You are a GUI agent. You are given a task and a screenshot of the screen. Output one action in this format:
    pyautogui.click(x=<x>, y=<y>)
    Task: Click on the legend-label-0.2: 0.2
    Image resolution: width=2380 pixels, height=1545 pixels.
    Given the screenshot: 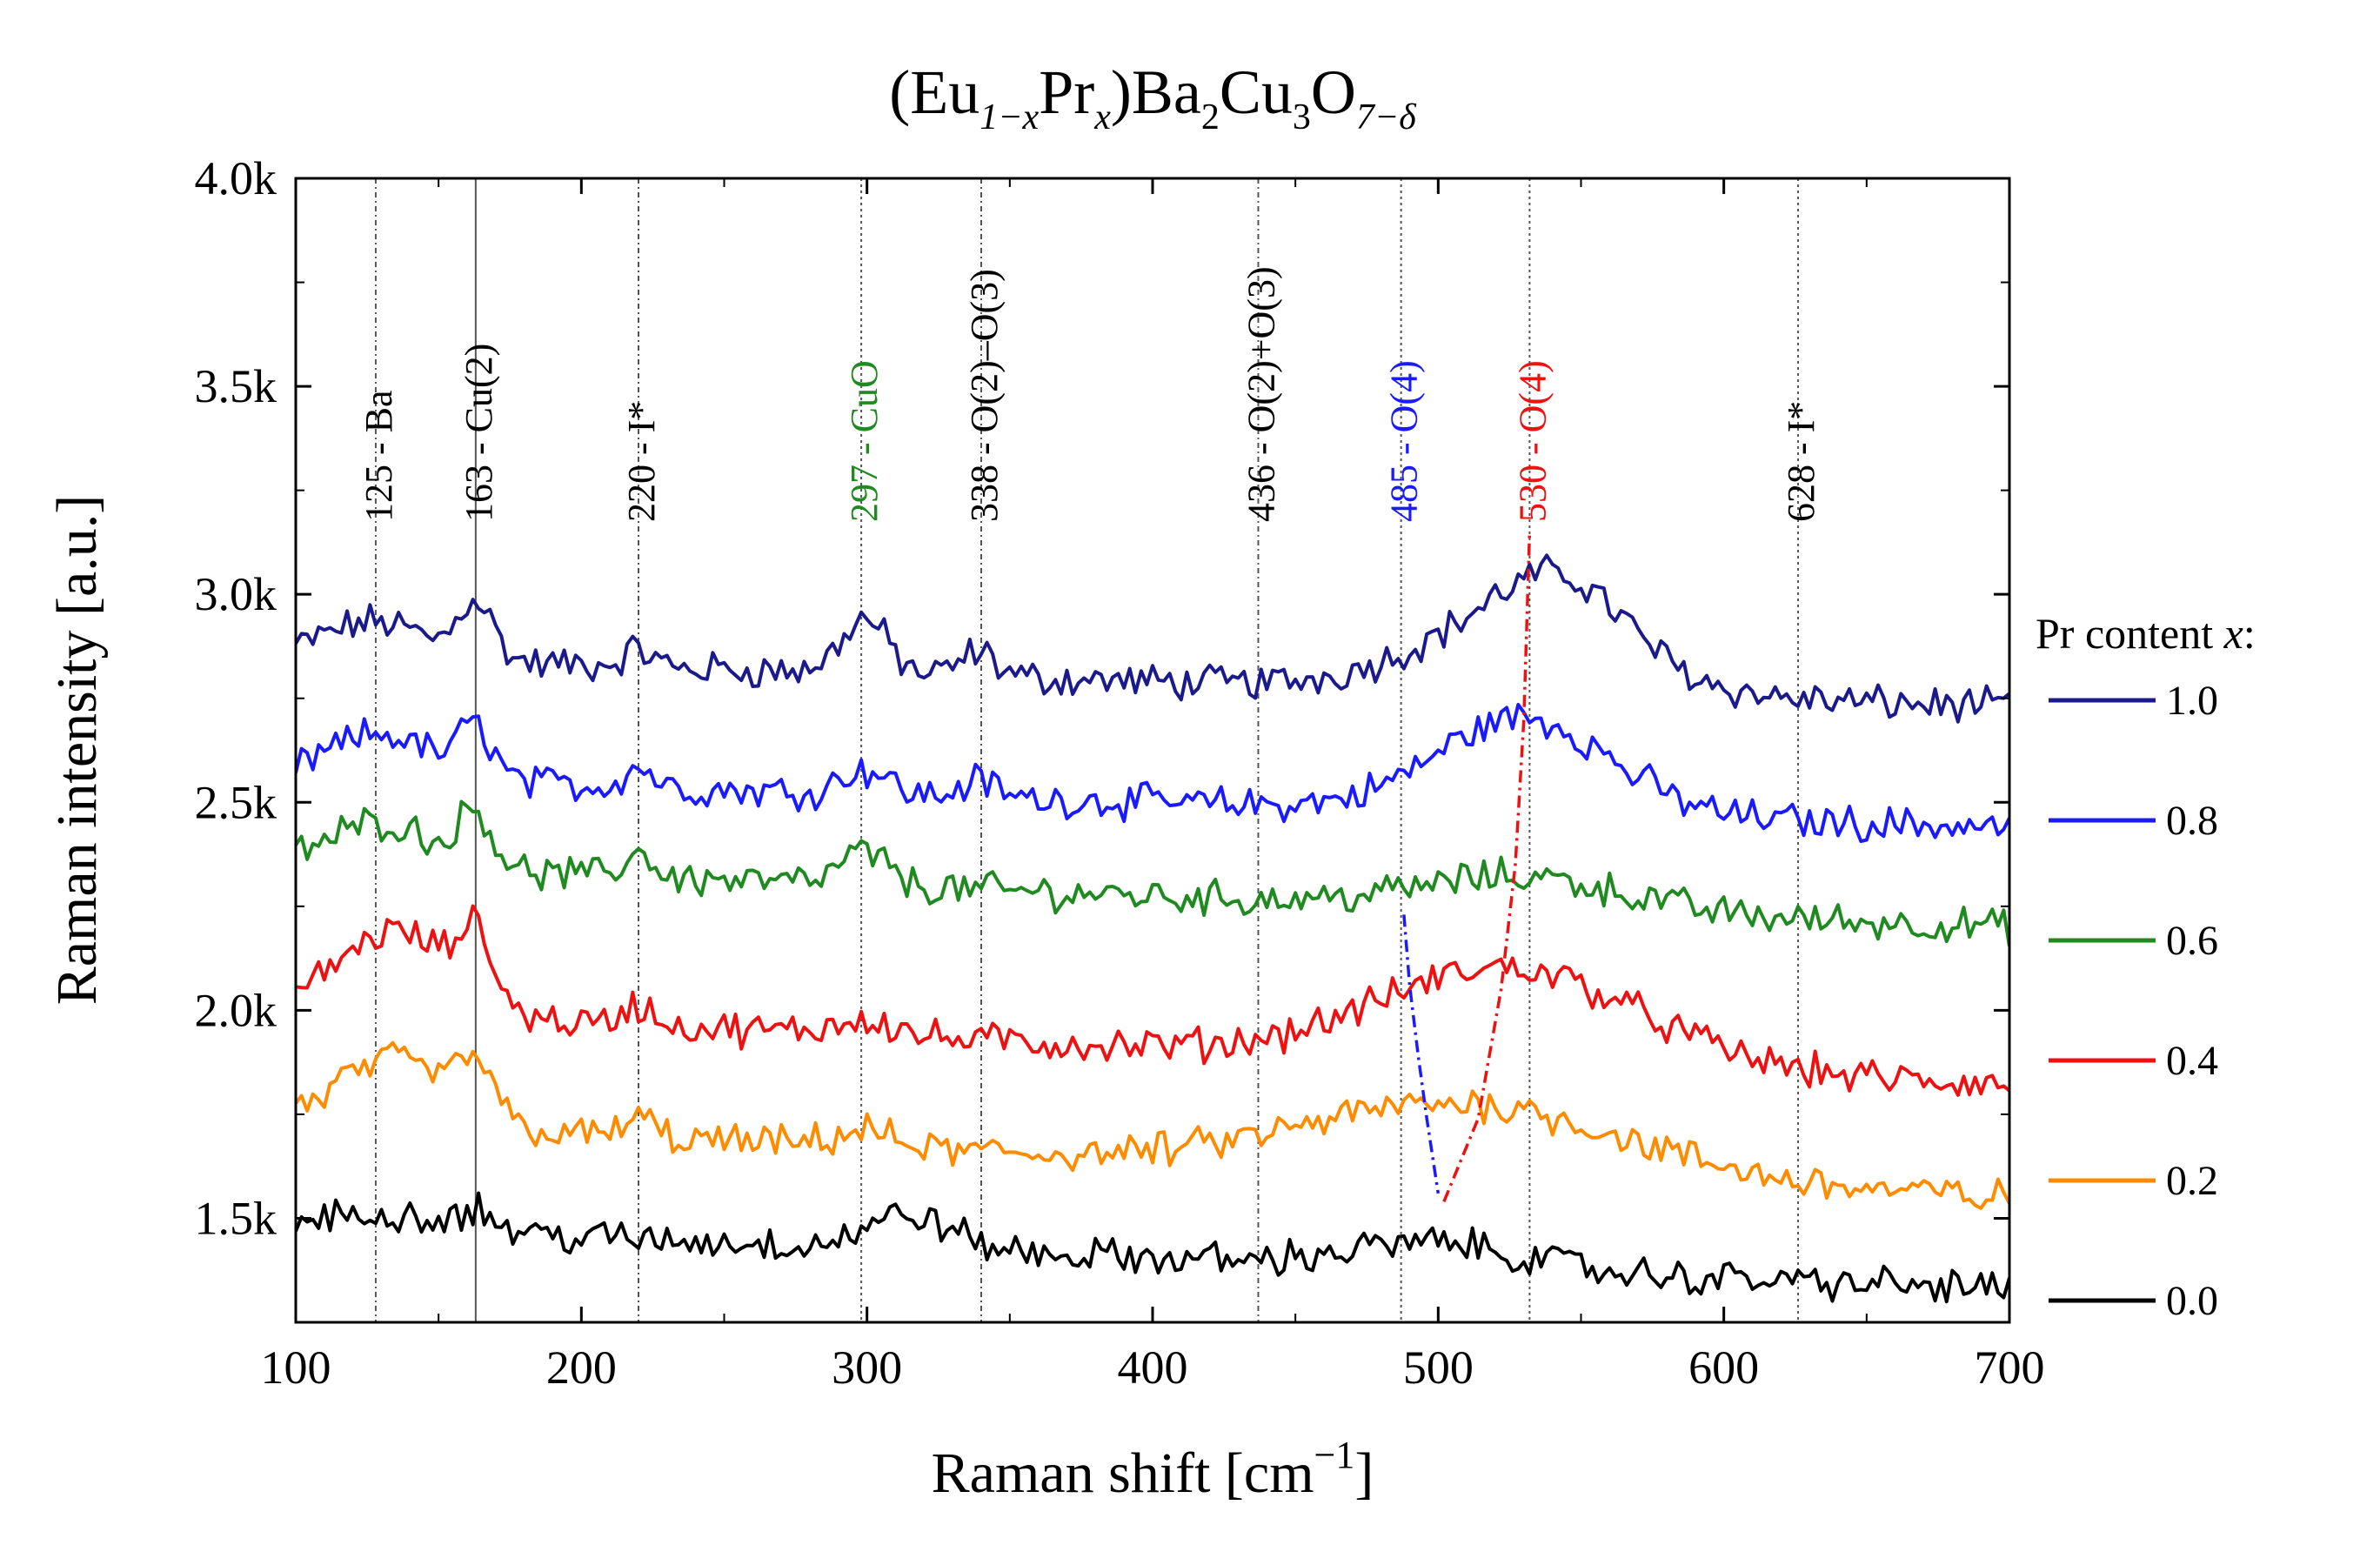 What is the action you would take?
    pyautogui.click(x=2192, y=1181)
    